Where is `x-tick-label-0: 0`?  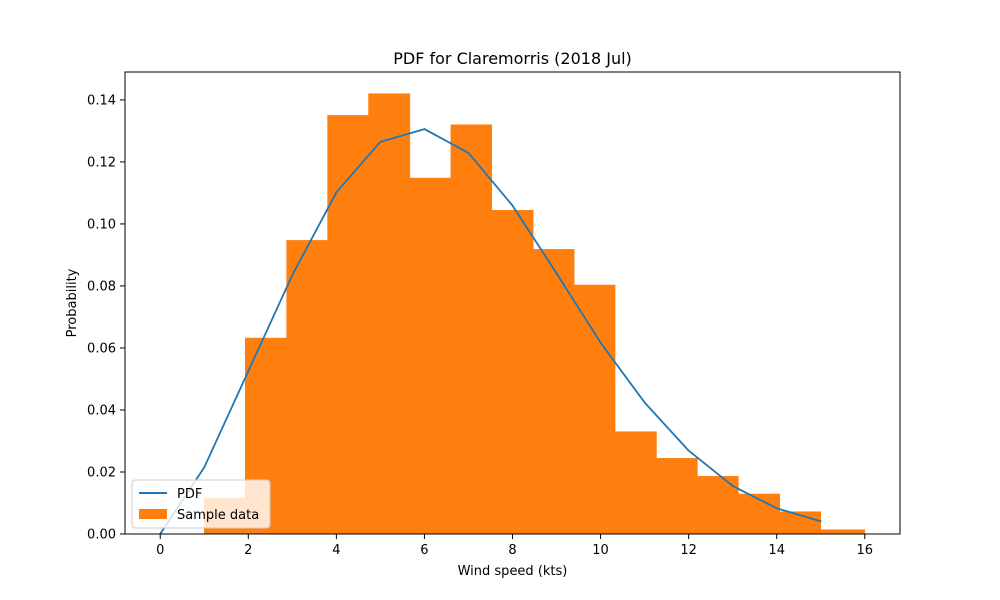
x-tick-label-0: 0 is located at coordinates (160, 550).